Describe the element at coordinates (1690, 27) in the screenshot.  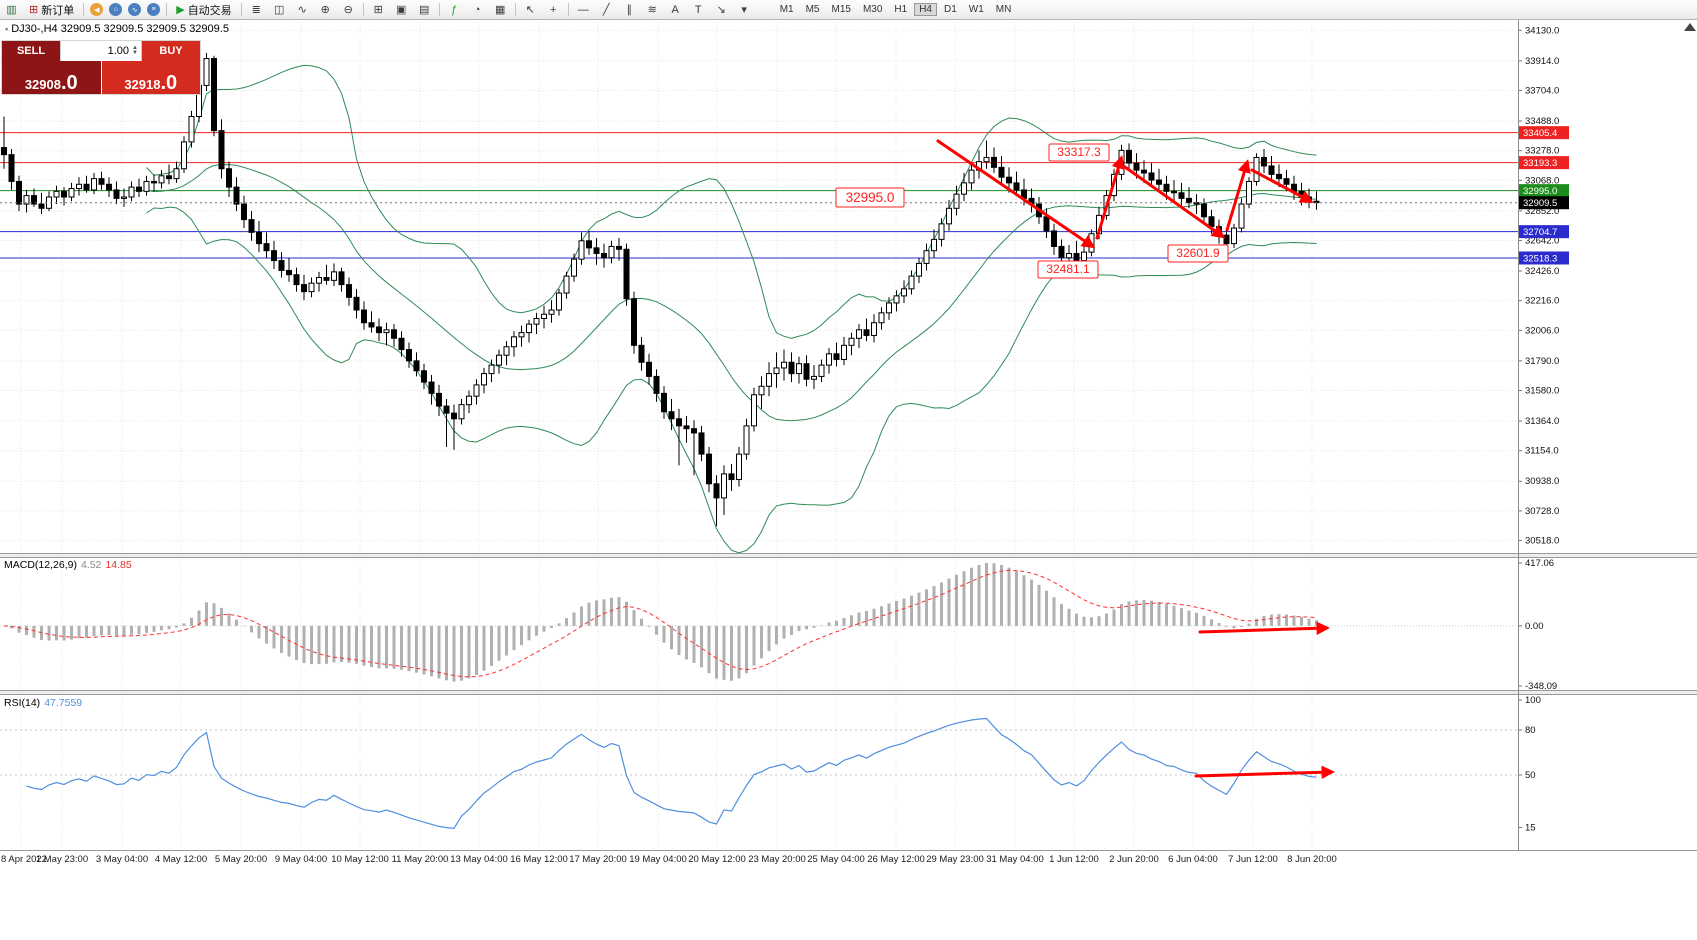
I see `scroll-top-marker` at that location.